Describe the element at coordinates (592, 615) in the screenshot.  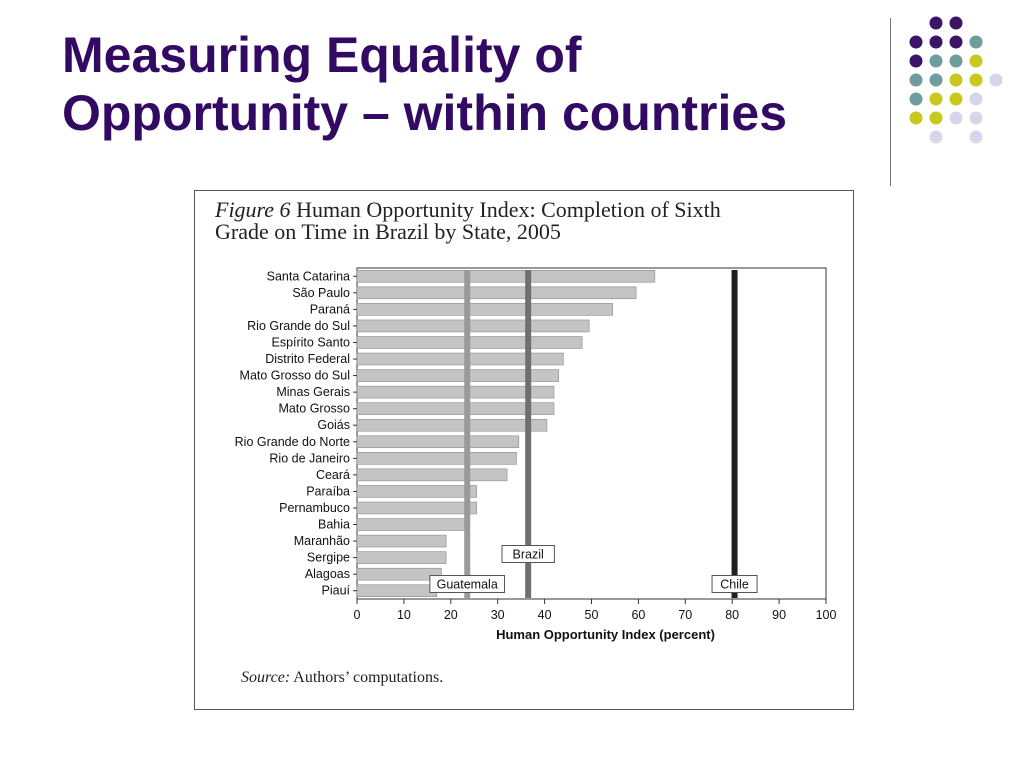
I see `x-tick-label: 50` at that location.